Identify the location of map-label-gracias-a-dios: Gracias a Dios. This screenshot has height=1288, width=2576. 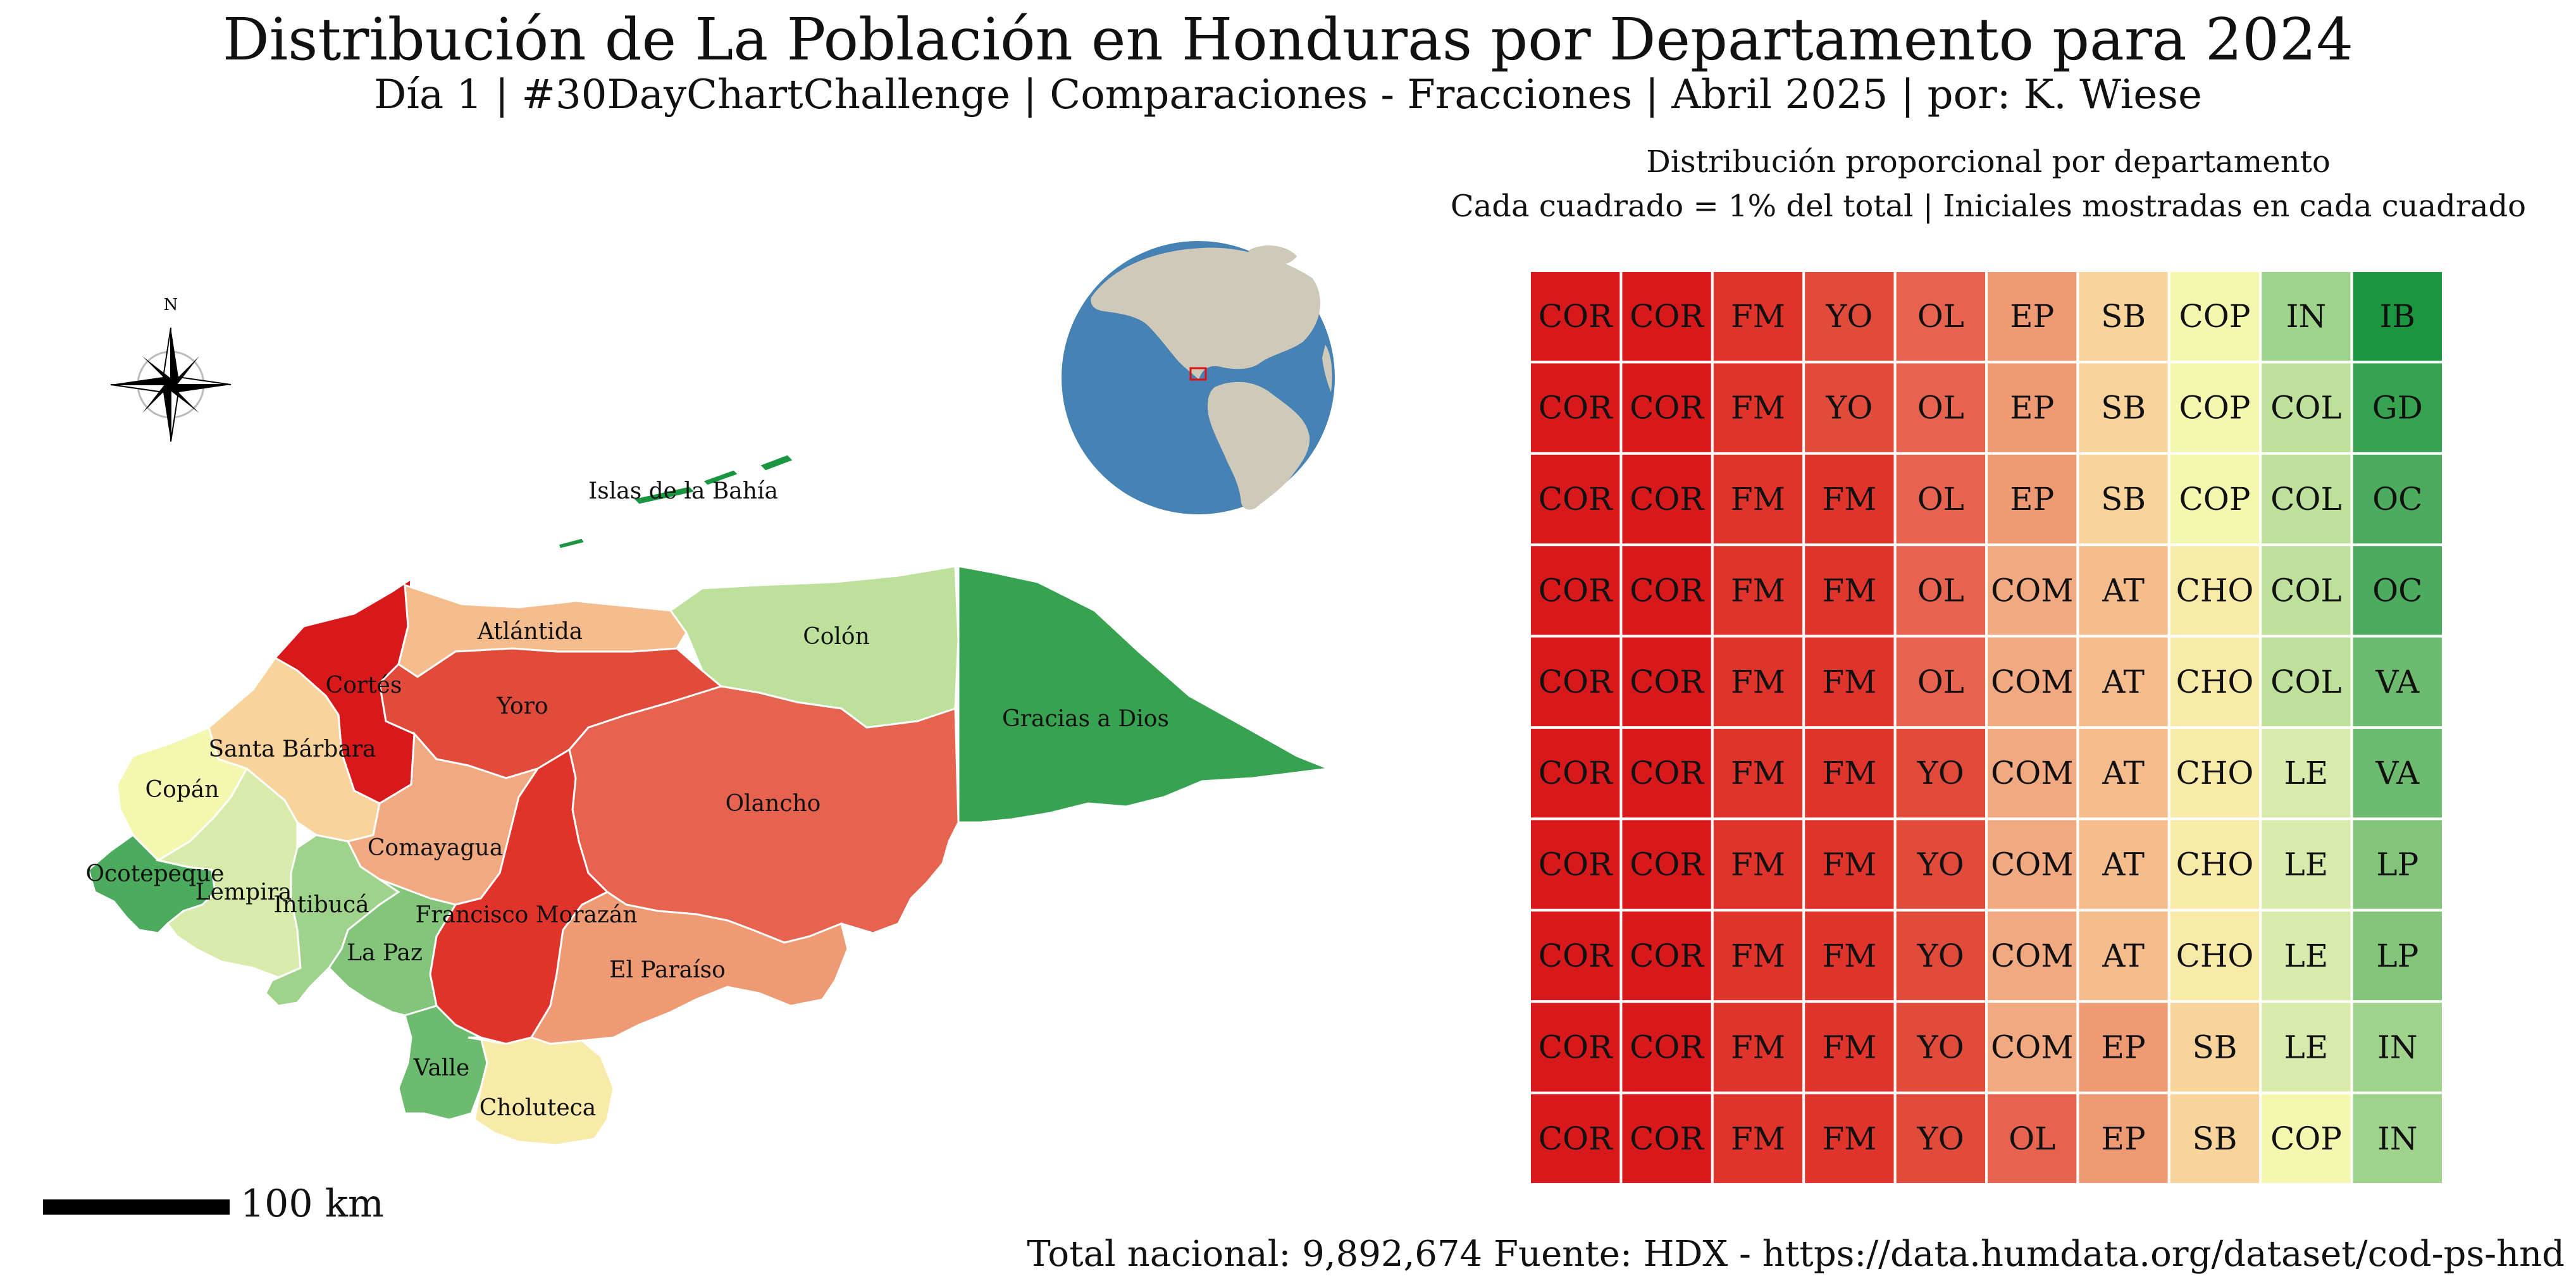
(1086, 719).